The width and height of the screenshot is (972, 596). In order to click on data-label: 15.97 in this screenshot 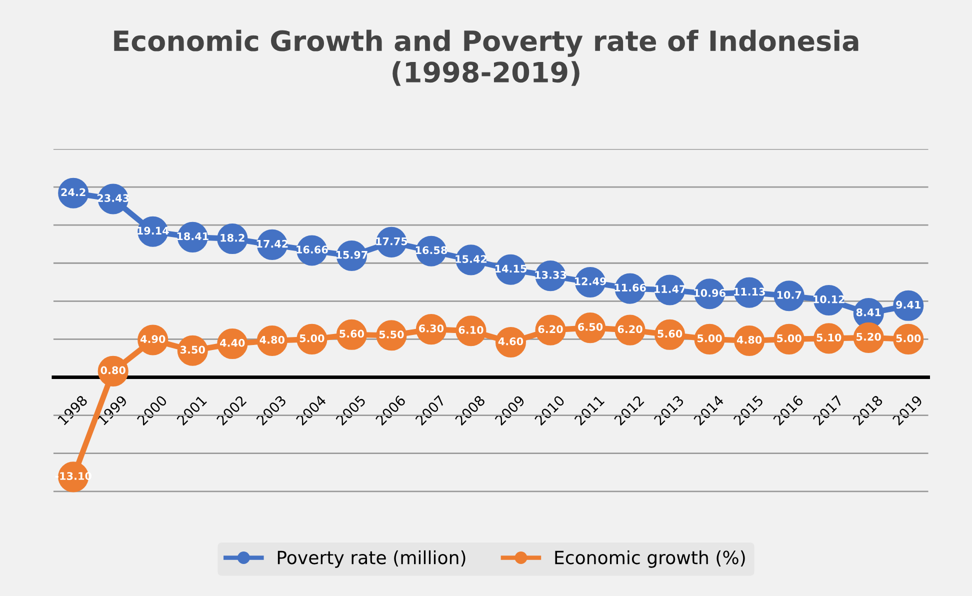, I will do `click(352, 254)`.